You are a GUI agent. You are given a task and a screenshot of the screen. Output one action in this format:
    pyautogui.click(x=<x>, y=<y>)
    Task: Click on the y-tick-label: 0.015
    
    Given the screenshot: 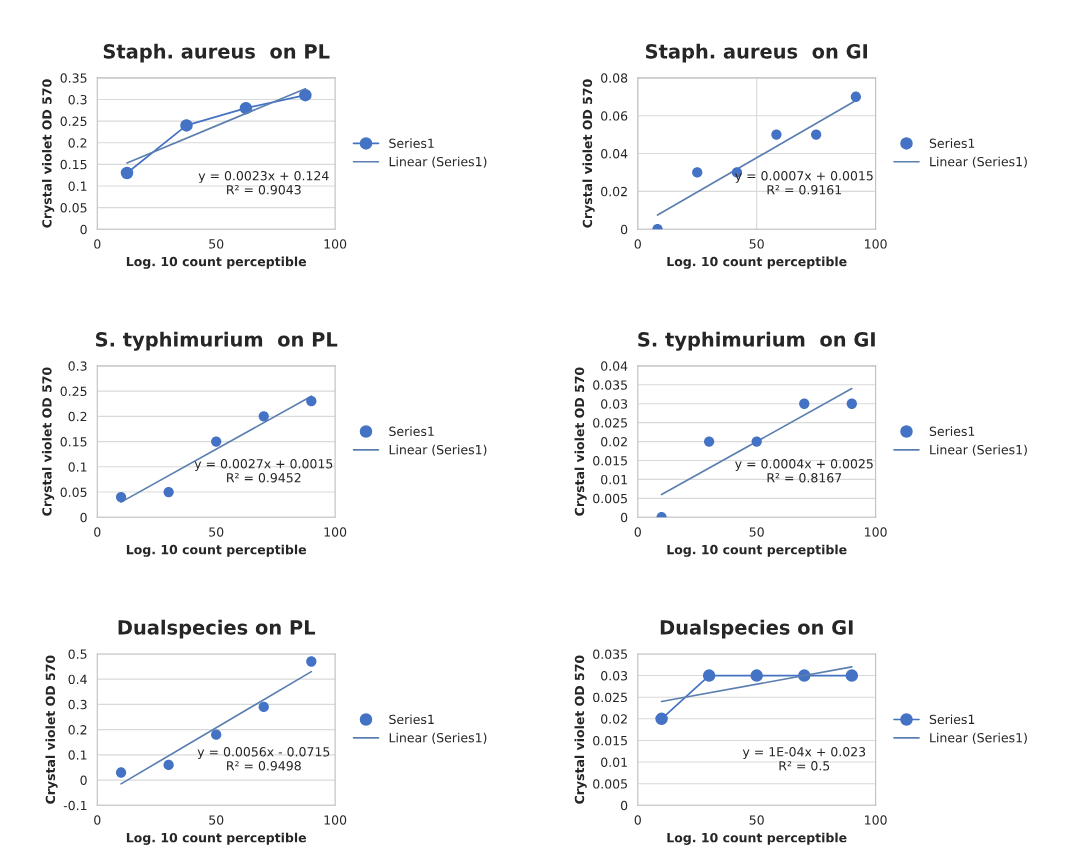 What is the action you would take?
    pyautogui.click(x=610, y=740)
    